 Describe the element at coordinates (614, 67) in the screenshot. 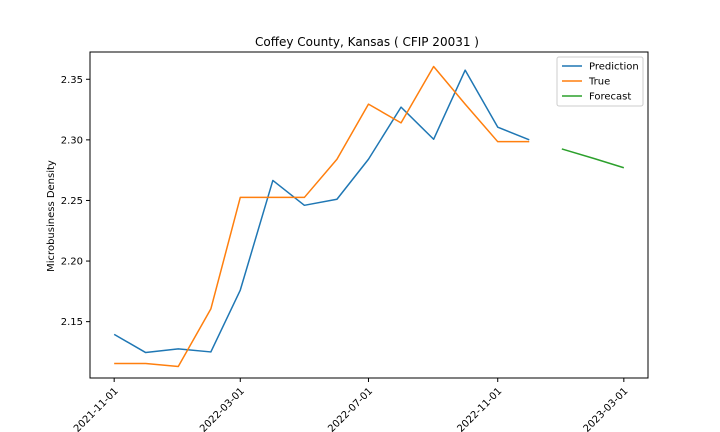

I see `legend-entry-label: Prediction` at that location.